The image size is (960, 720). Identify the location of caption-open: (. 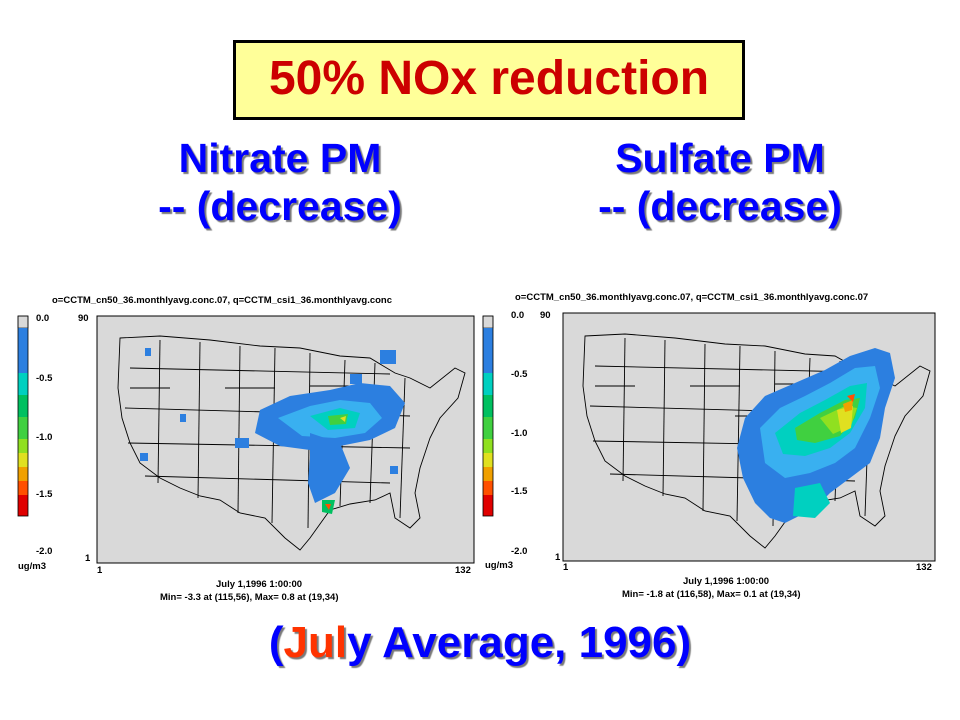
(276, 642).